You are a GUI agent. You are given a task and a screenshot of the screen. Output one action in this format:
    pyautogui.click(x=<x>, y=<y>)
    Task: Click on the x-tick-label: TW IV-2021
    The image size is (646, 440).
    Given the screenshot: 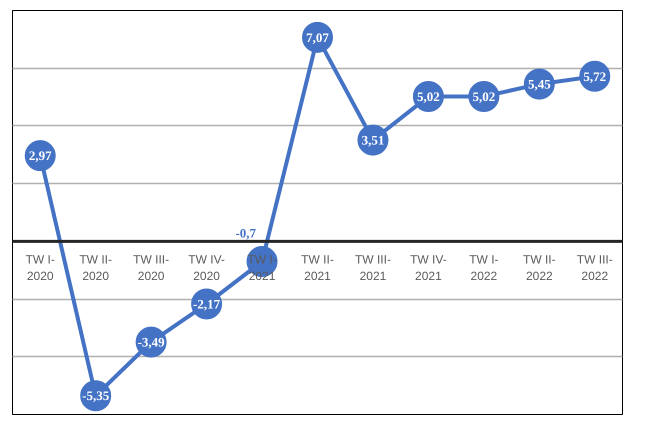 What is the action you would take?
    pyautogui.click(x=428, y=268)
    